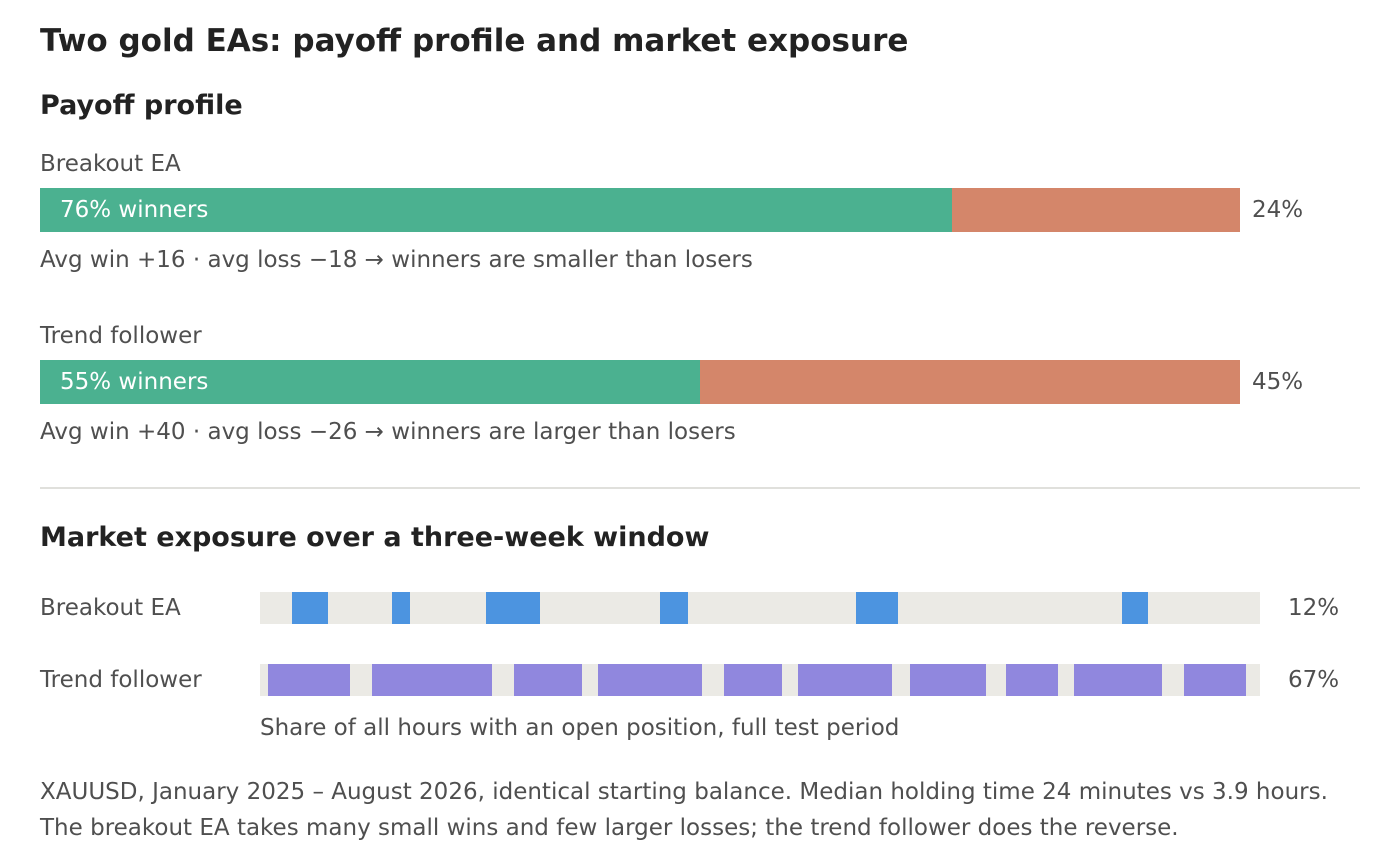 Image resolution: width=1400 pixels, height=860 pixels. Describe the element at coordinates (110, 164) in the screenshot. I see `payoff-row-label-breakout: Breakout EA` at that location.